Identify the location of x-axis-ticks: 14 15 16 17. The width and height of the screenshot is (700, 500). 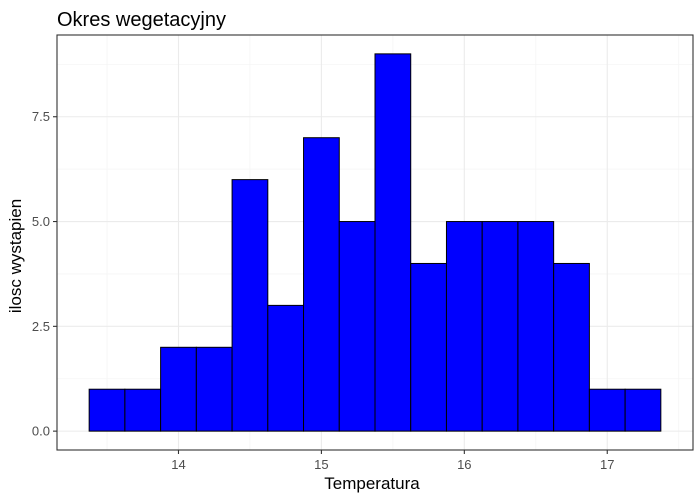
(392, 461).